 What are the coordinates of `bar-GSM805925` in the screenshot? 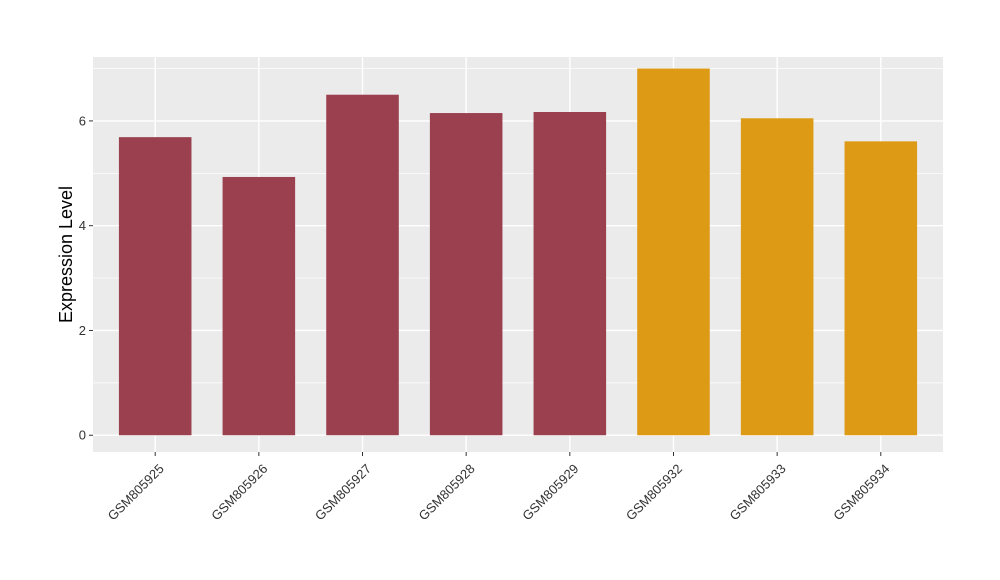 It's located at (155, 286).